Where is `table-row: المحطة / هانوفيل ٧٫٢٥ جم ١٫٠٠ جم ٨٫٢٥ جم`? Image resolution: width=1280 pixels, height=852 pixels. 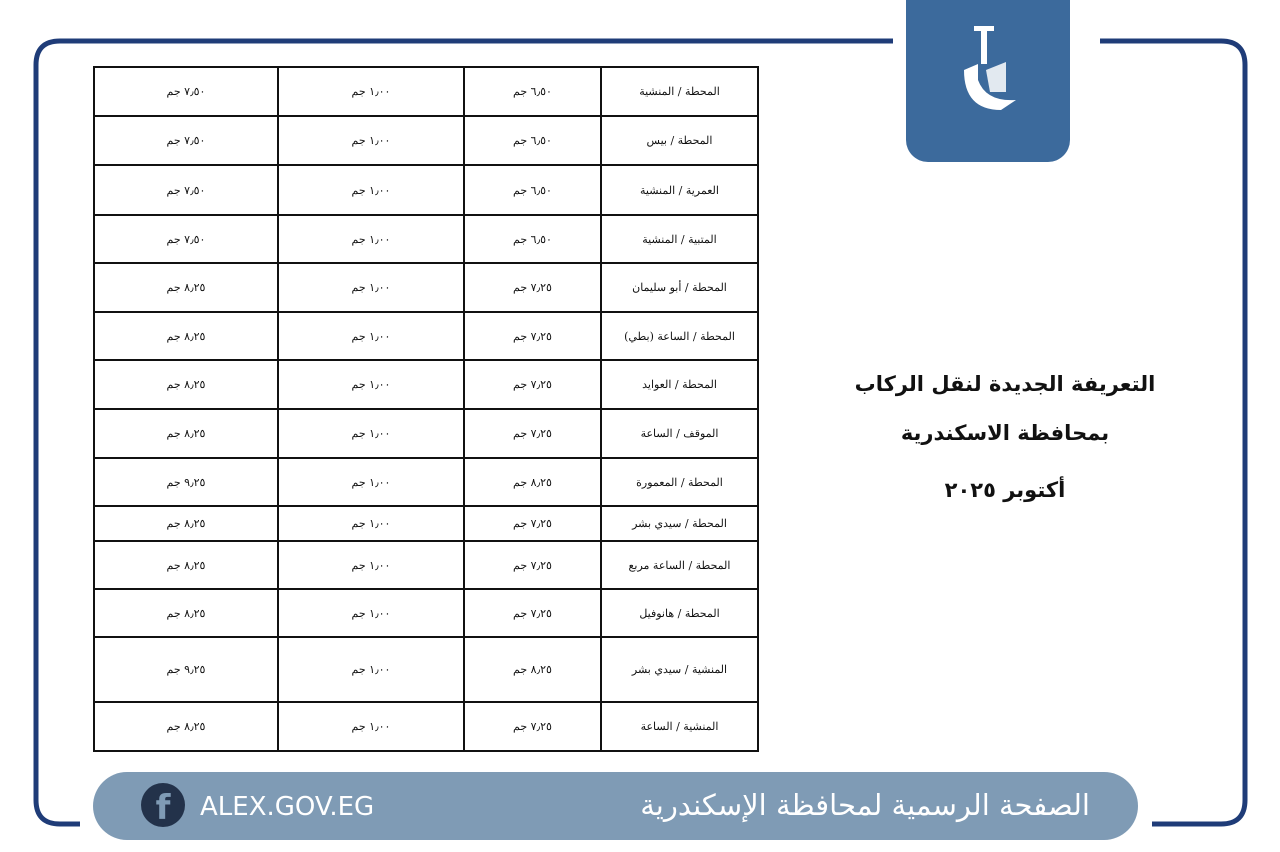 table-row: المحطة / هانوفيل ٧٫٢٥ جم ١٫٠٠ جم ٨٫٢٥ جم is located at coordinates (426, 613).